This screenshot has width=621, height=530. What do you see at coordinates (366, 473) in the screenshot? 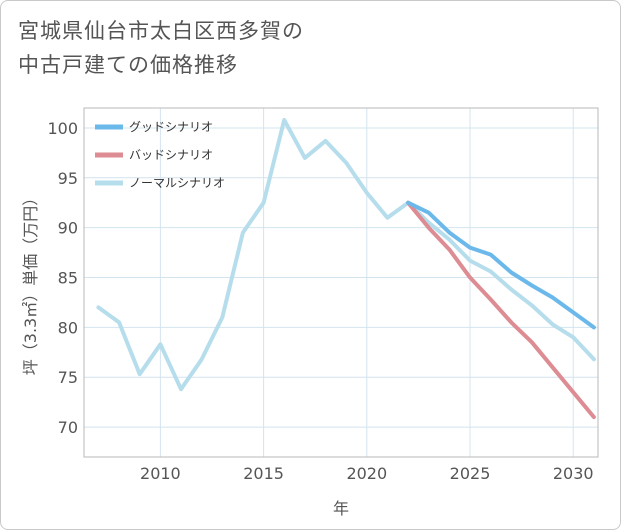
I see `x-tick-label: 2020` at bounding box center [366, 473].